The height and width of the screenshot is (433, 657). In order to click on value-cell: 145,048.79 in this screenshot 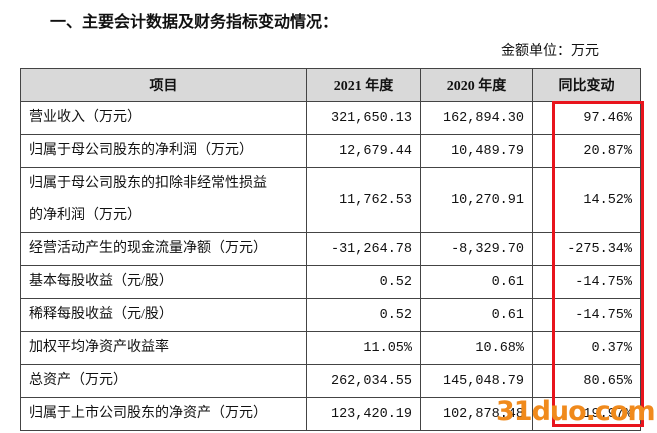, I will do `click(476, 381)`.